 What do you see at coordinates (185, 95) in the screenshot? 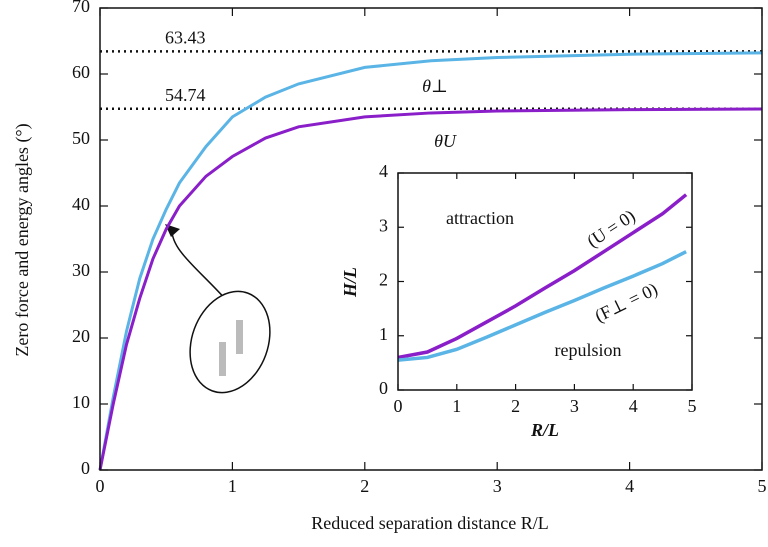
I see `reference-label: 54.74` at bounding box center [185, 95].